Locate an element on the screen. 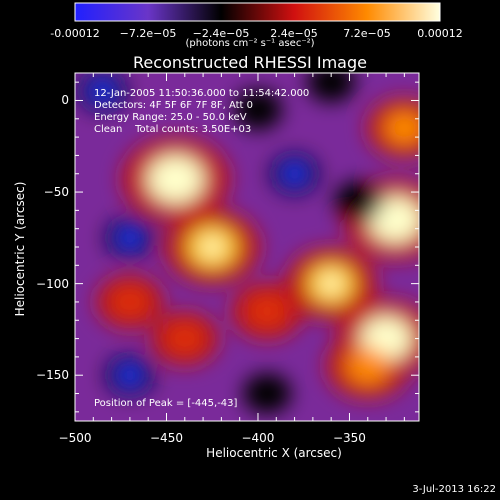 The height and width of the screenshot is (500, 500). x-tick-label: −500 is located at coordinates (75, 438).